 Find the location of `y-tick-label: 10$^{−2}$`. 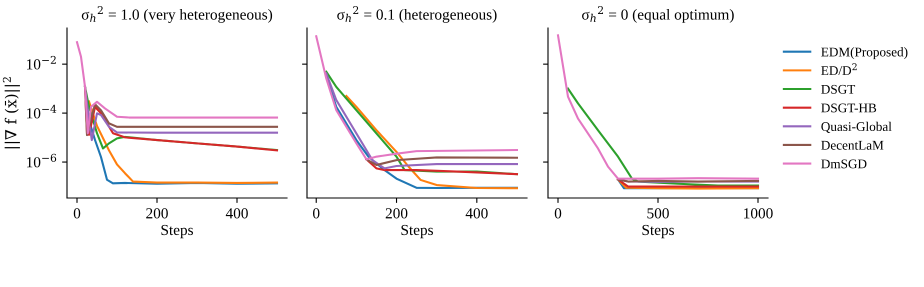

y-tick-label: 10$^{−2}$ is located at coordinates (41, 63).